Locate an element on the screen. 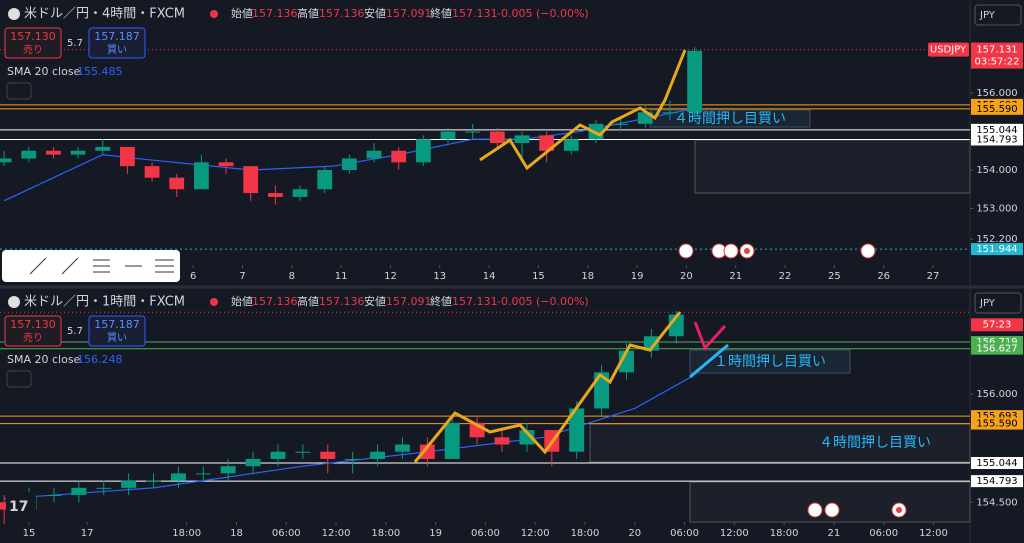 This screenshot has height=543, width=1024. zigzag-drawing is located at coordinates (547, 387).